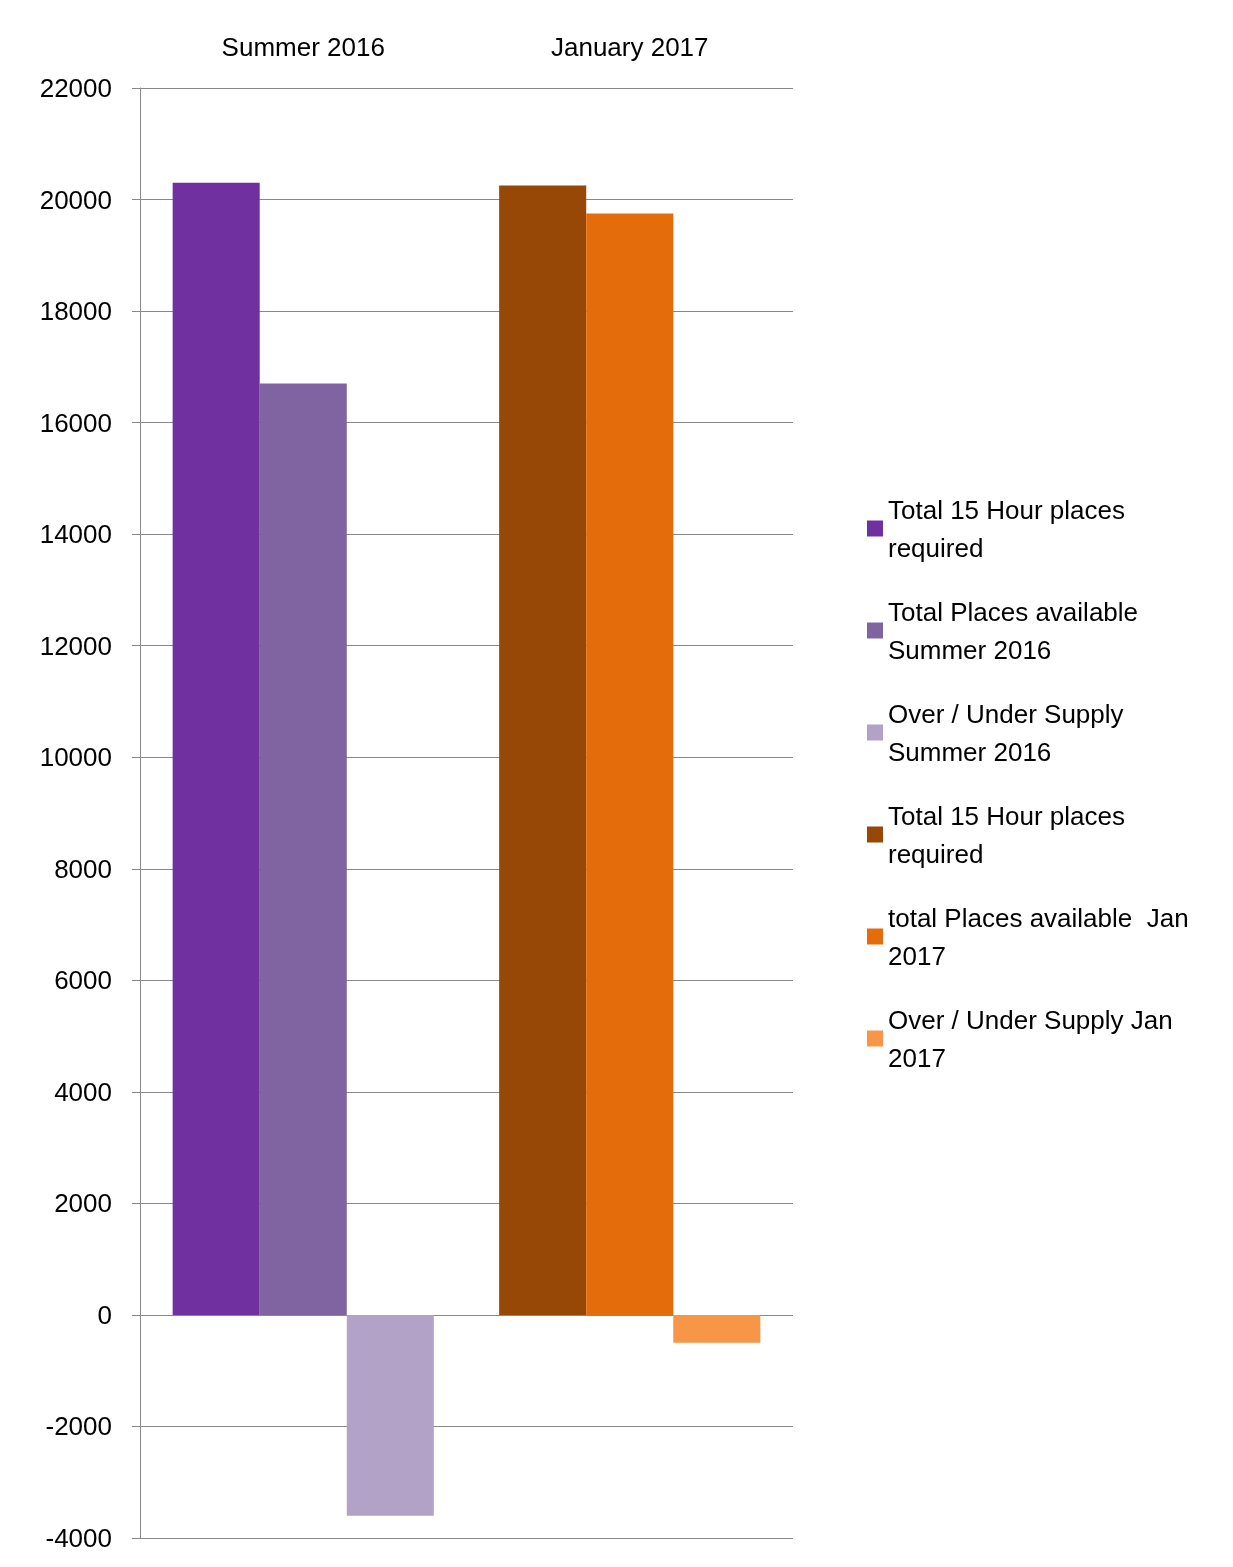 Image resolution: width=1233 pixels, height=1567 pixels. What do you see at coordinates (1034, 1038) in the screenshot?
I see `legend-label: Over / Under Supply Jan 2017` at bounding box center [1034, 1038].